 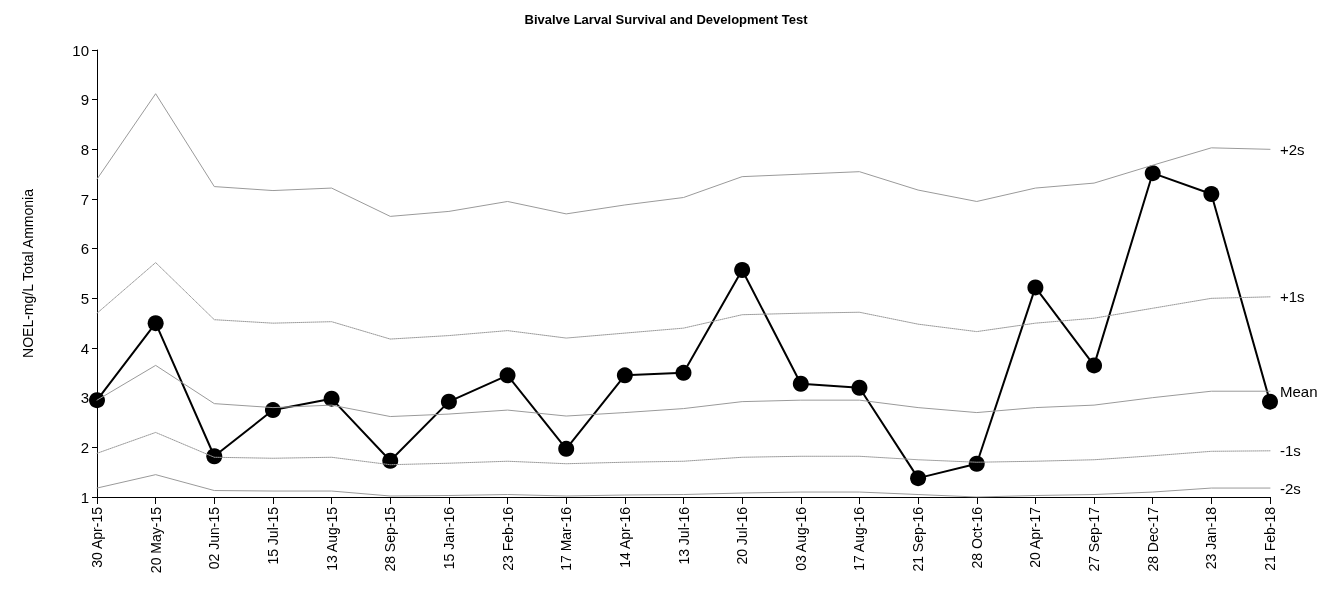 What do you see at coordinates (84, 149) in the screenshot?
I see `y-tick-label: 8` at bounding box center [84, 149].